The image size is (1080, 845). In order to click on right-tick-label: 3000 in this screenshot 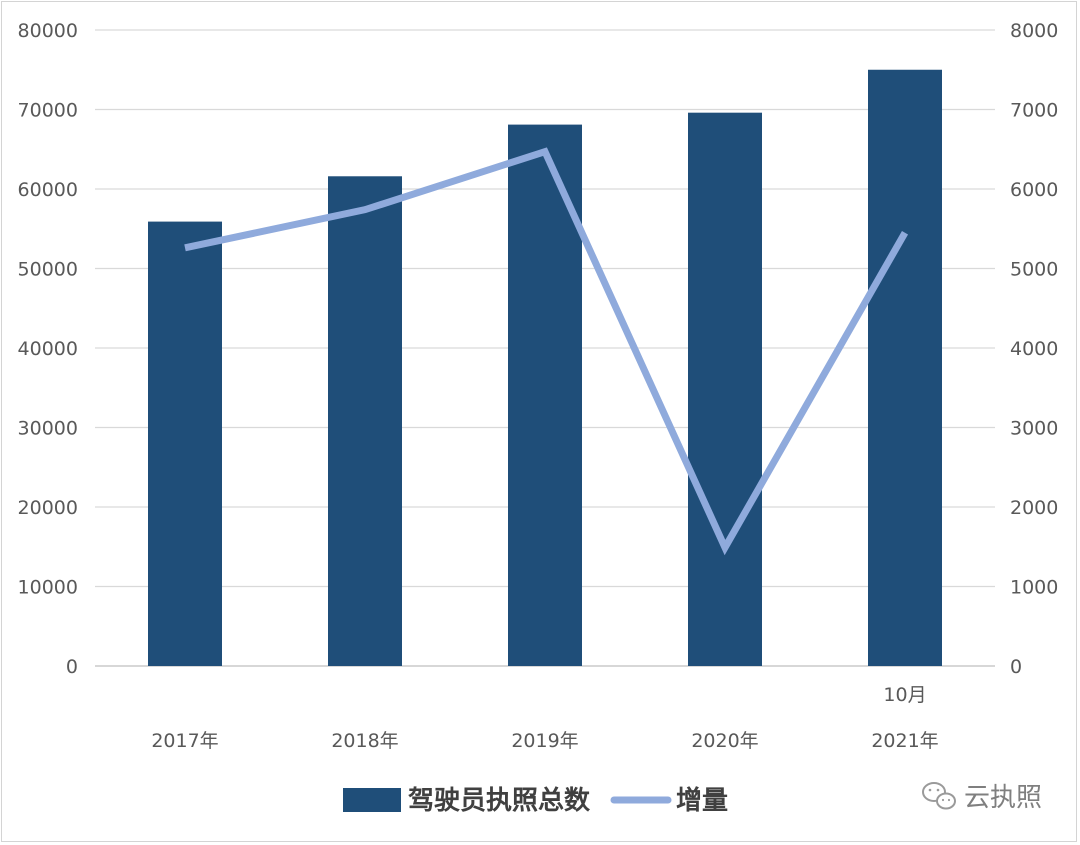, I will do `click(1034, 429)`.